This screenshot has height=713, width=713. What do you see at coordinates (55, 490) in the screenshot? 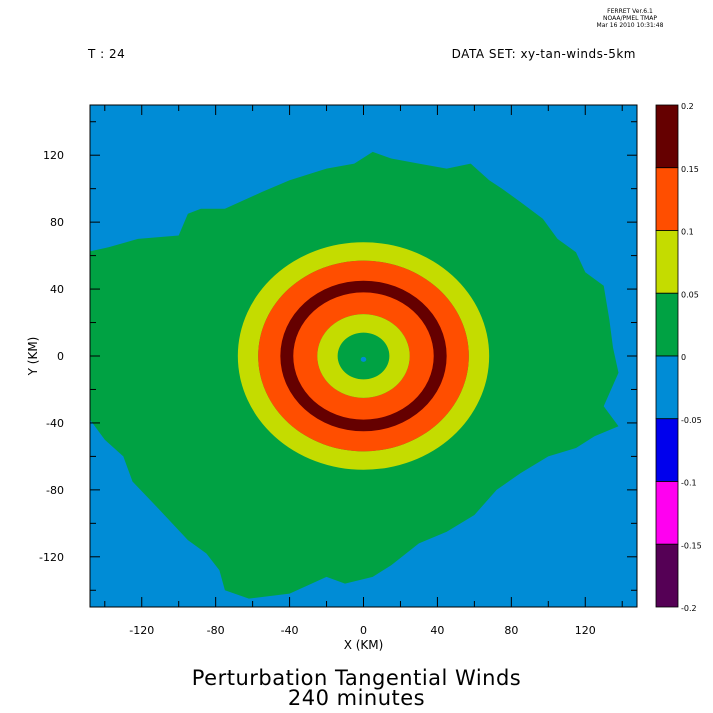
I see `y-tick-label: -80` at bounding box center [55, 490].